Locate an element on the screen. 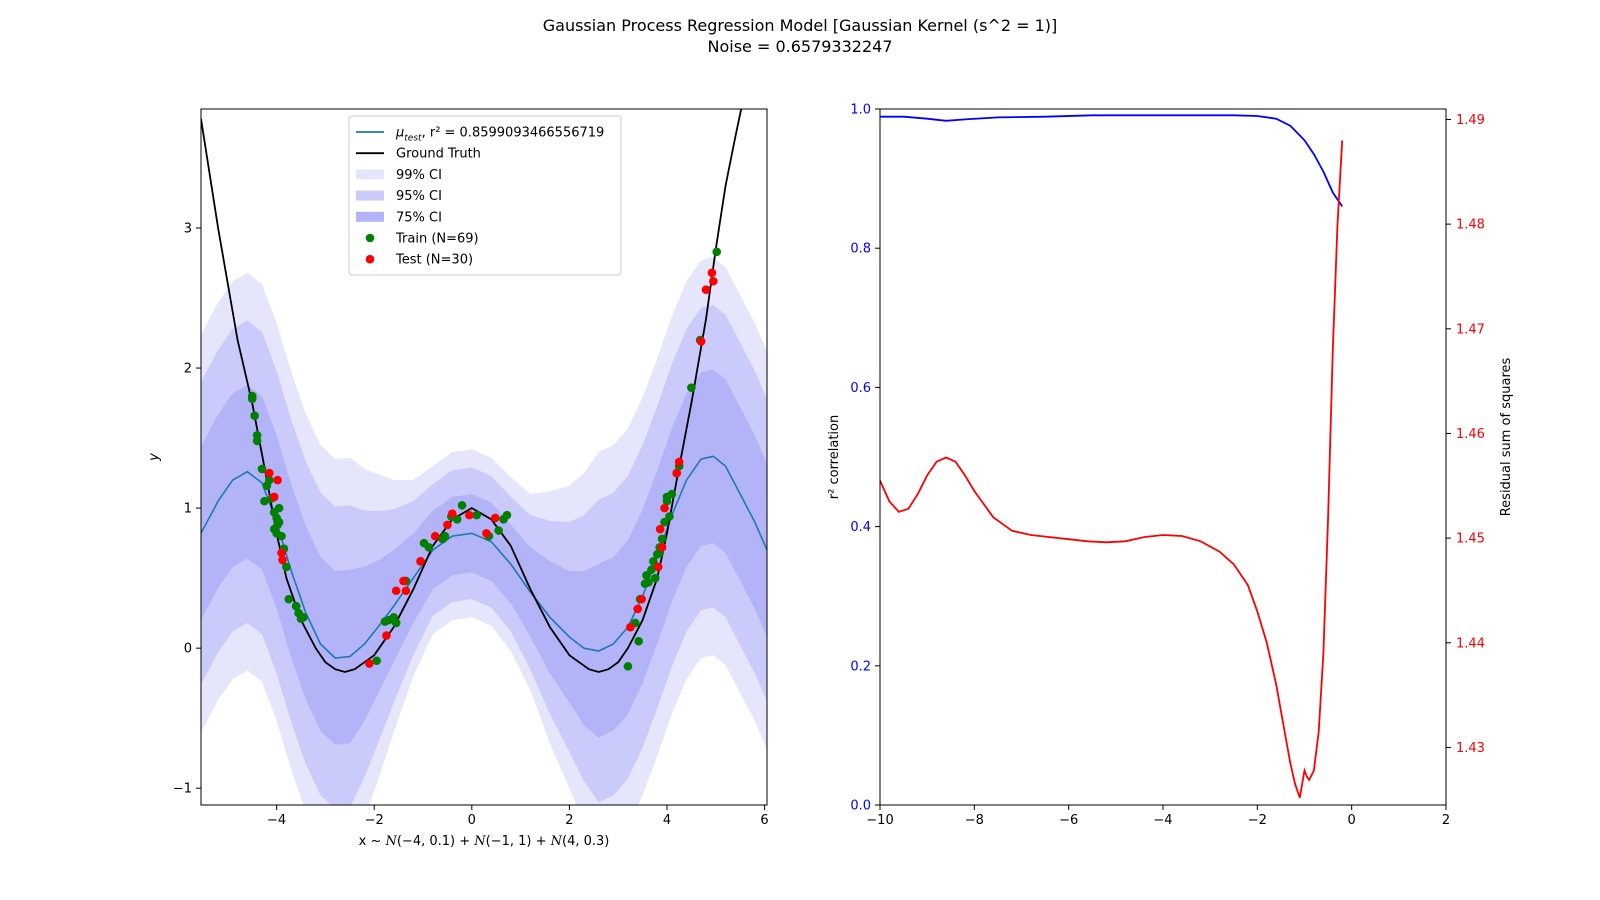 This screenshot has width=1600, height=900. legend-label-ci99: 99% CI is located at coordinates (419, 175).